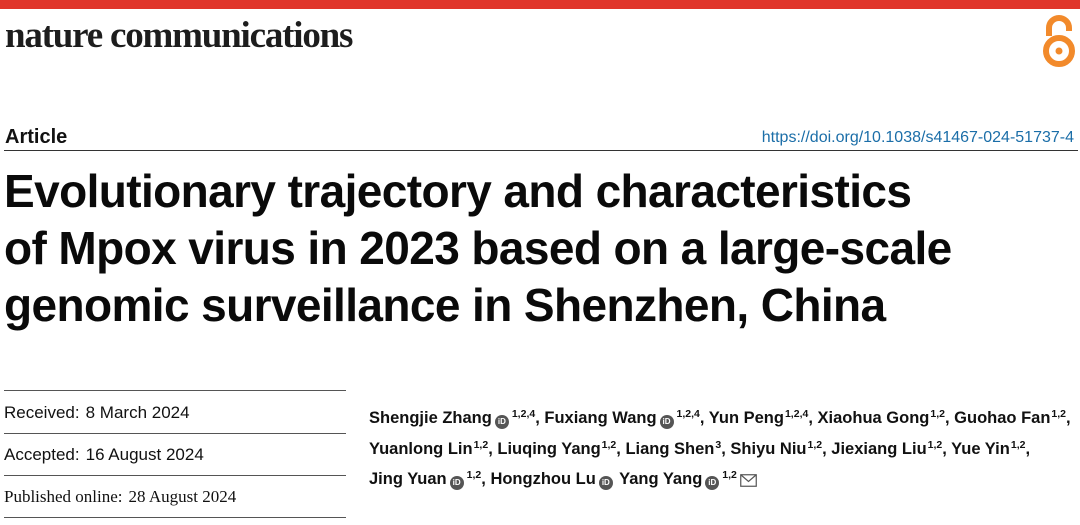 Image resolution: width=1080 pixels, height=525 pixels. Describe the element at coordinates (718, 444) in the screenshot. I see `affiliation-superscript: 3` at that location.